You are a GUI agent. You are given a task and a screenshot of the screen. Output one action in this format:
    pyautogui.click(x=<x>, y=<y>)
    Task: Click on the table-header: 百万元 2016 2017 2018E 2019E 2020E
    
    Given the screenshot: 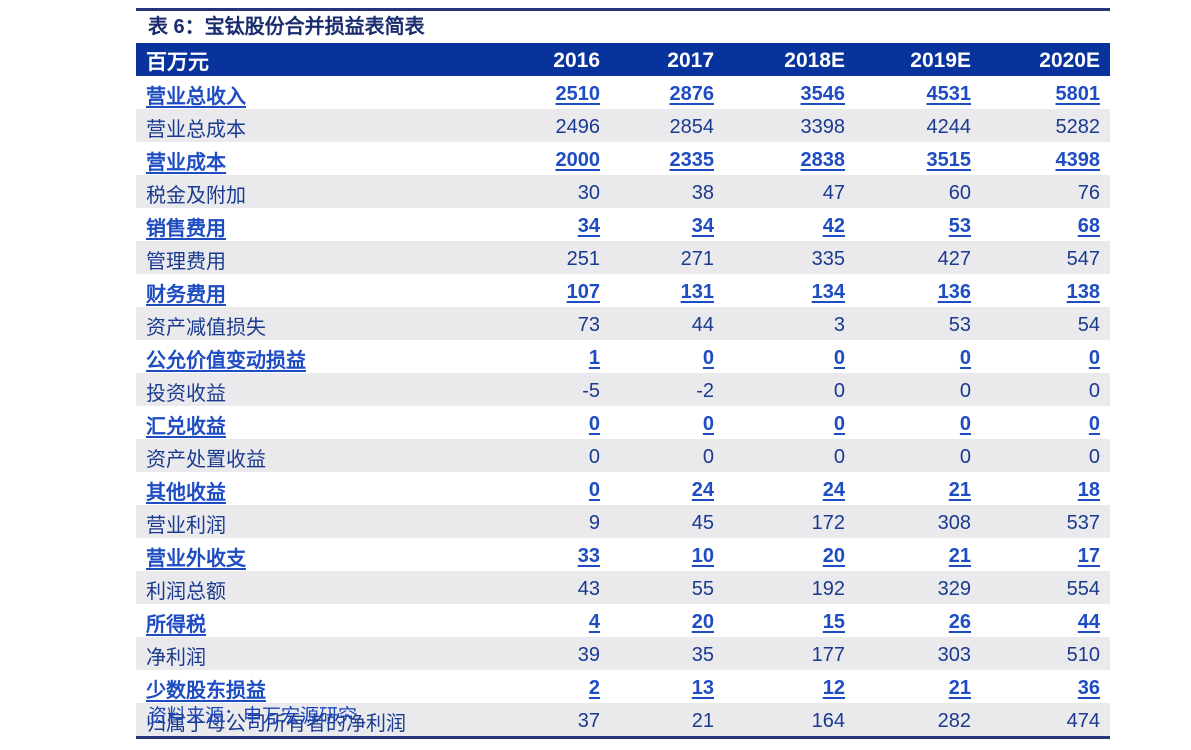 What is the action you would take?
    pyautogui.click(x=623, y=59)
    